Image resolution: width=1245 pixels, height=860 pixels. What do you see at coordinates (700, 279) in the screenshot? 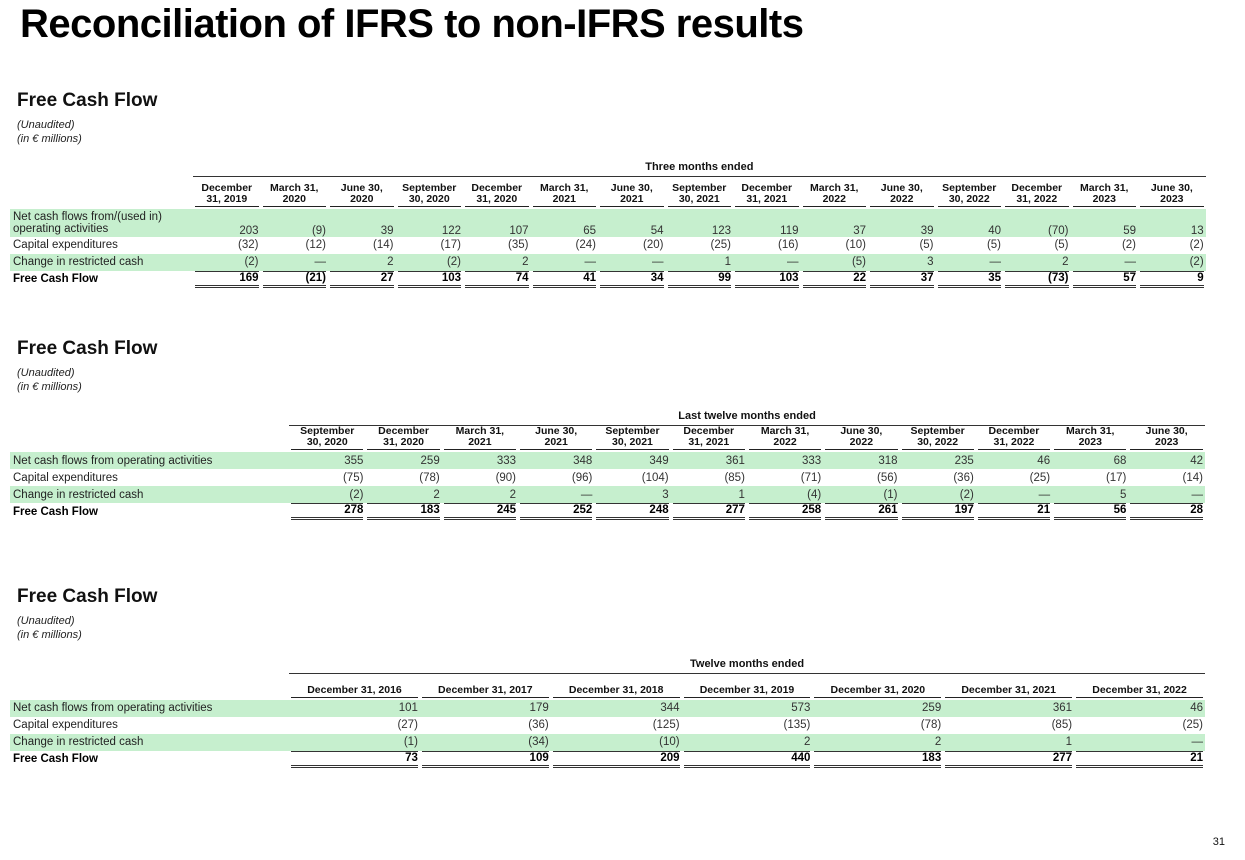
I see `table-cell: 99` at bounding box center [700, 279].